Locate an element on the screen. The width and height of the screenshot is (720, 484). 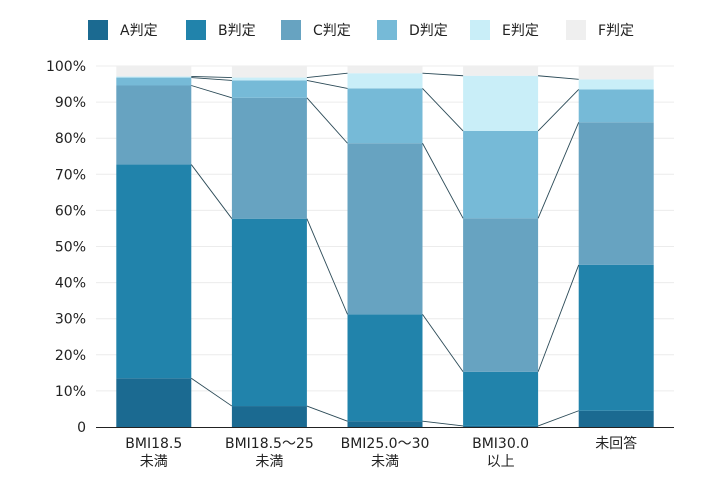
legend-label: D判定 is located at coordinates (428, 31).